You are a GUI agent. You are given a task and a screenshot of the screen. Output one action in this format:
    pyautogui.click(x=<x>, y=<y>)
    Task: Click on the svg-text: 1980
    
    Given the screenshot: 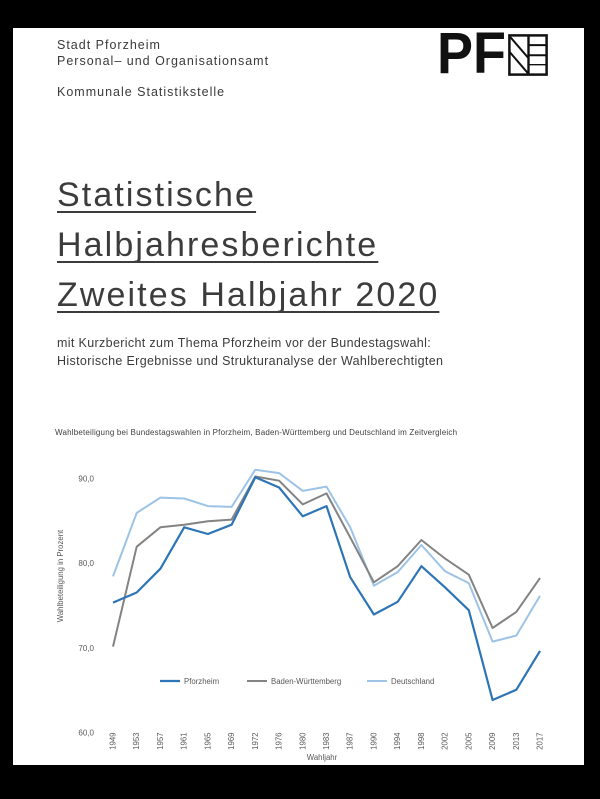 What is the action you would take?
    pyautogui.click(x=302, y=741)
    